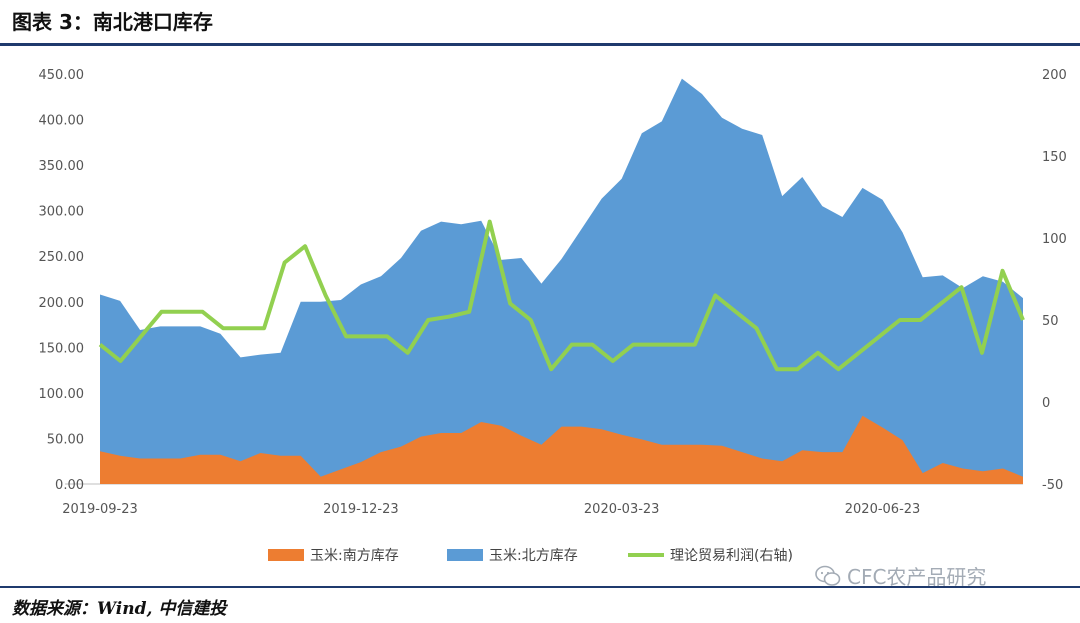  Describe the element at coordinates (883, 509) in the screenshot. I see `x-tick-label: 2020-06-23` at that location.